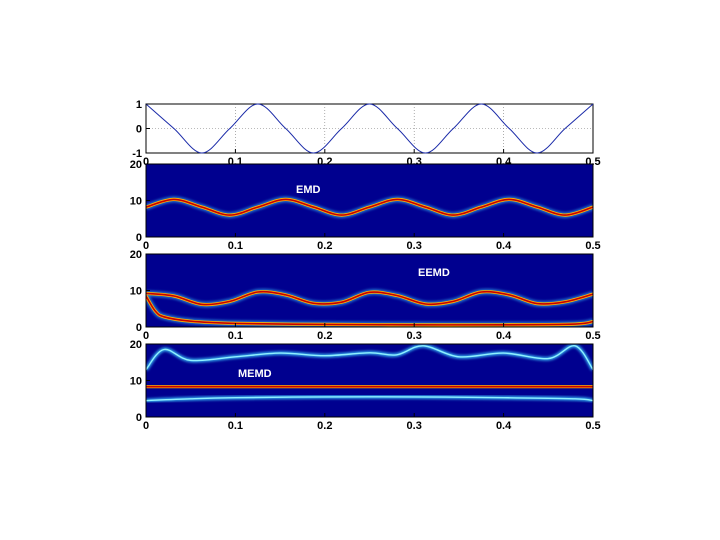 Image resolution: width=720 pixels, height=540 pixels. What do you see at coordinates (369, 373) in the screenshot?
I see `memd-ridges` at bounding box center [369, 373].